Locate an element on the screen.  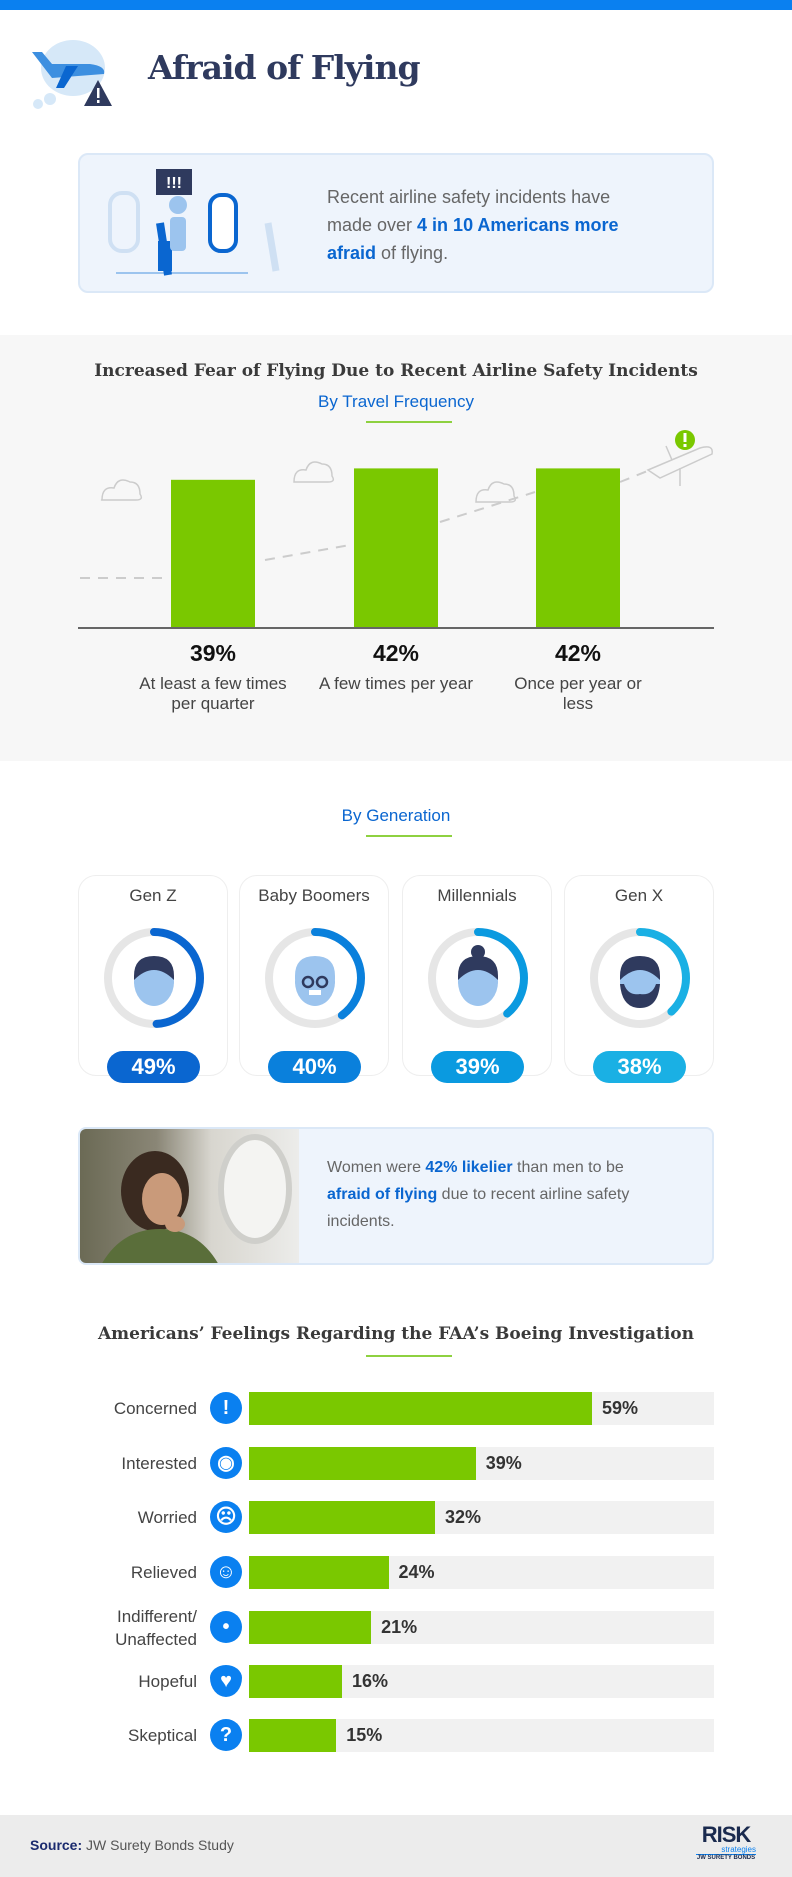
travel-frequency-chart is located at coordinates (396, 548).